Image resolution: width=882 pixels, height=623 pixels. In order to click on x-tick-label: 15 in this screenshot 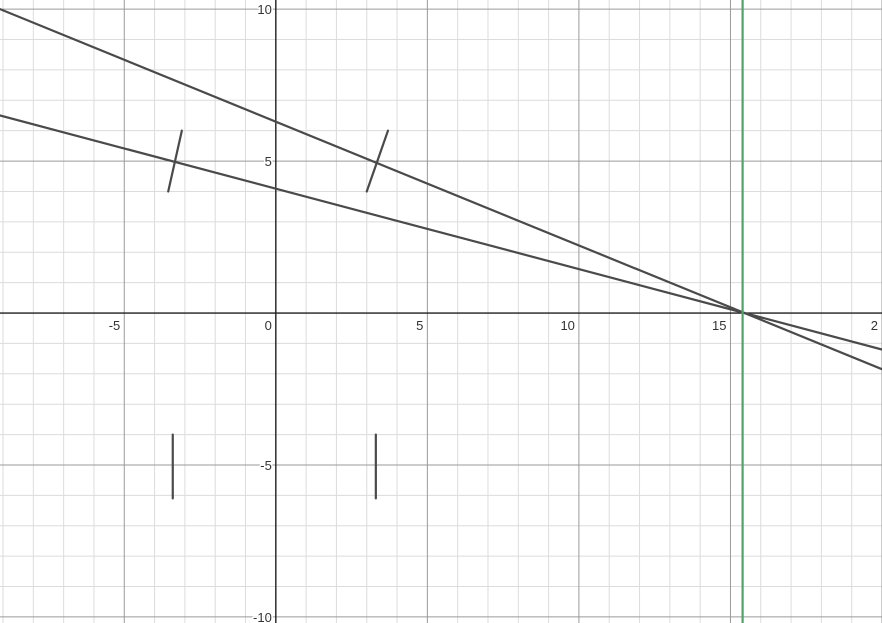, I will do `click(719, 325)`.